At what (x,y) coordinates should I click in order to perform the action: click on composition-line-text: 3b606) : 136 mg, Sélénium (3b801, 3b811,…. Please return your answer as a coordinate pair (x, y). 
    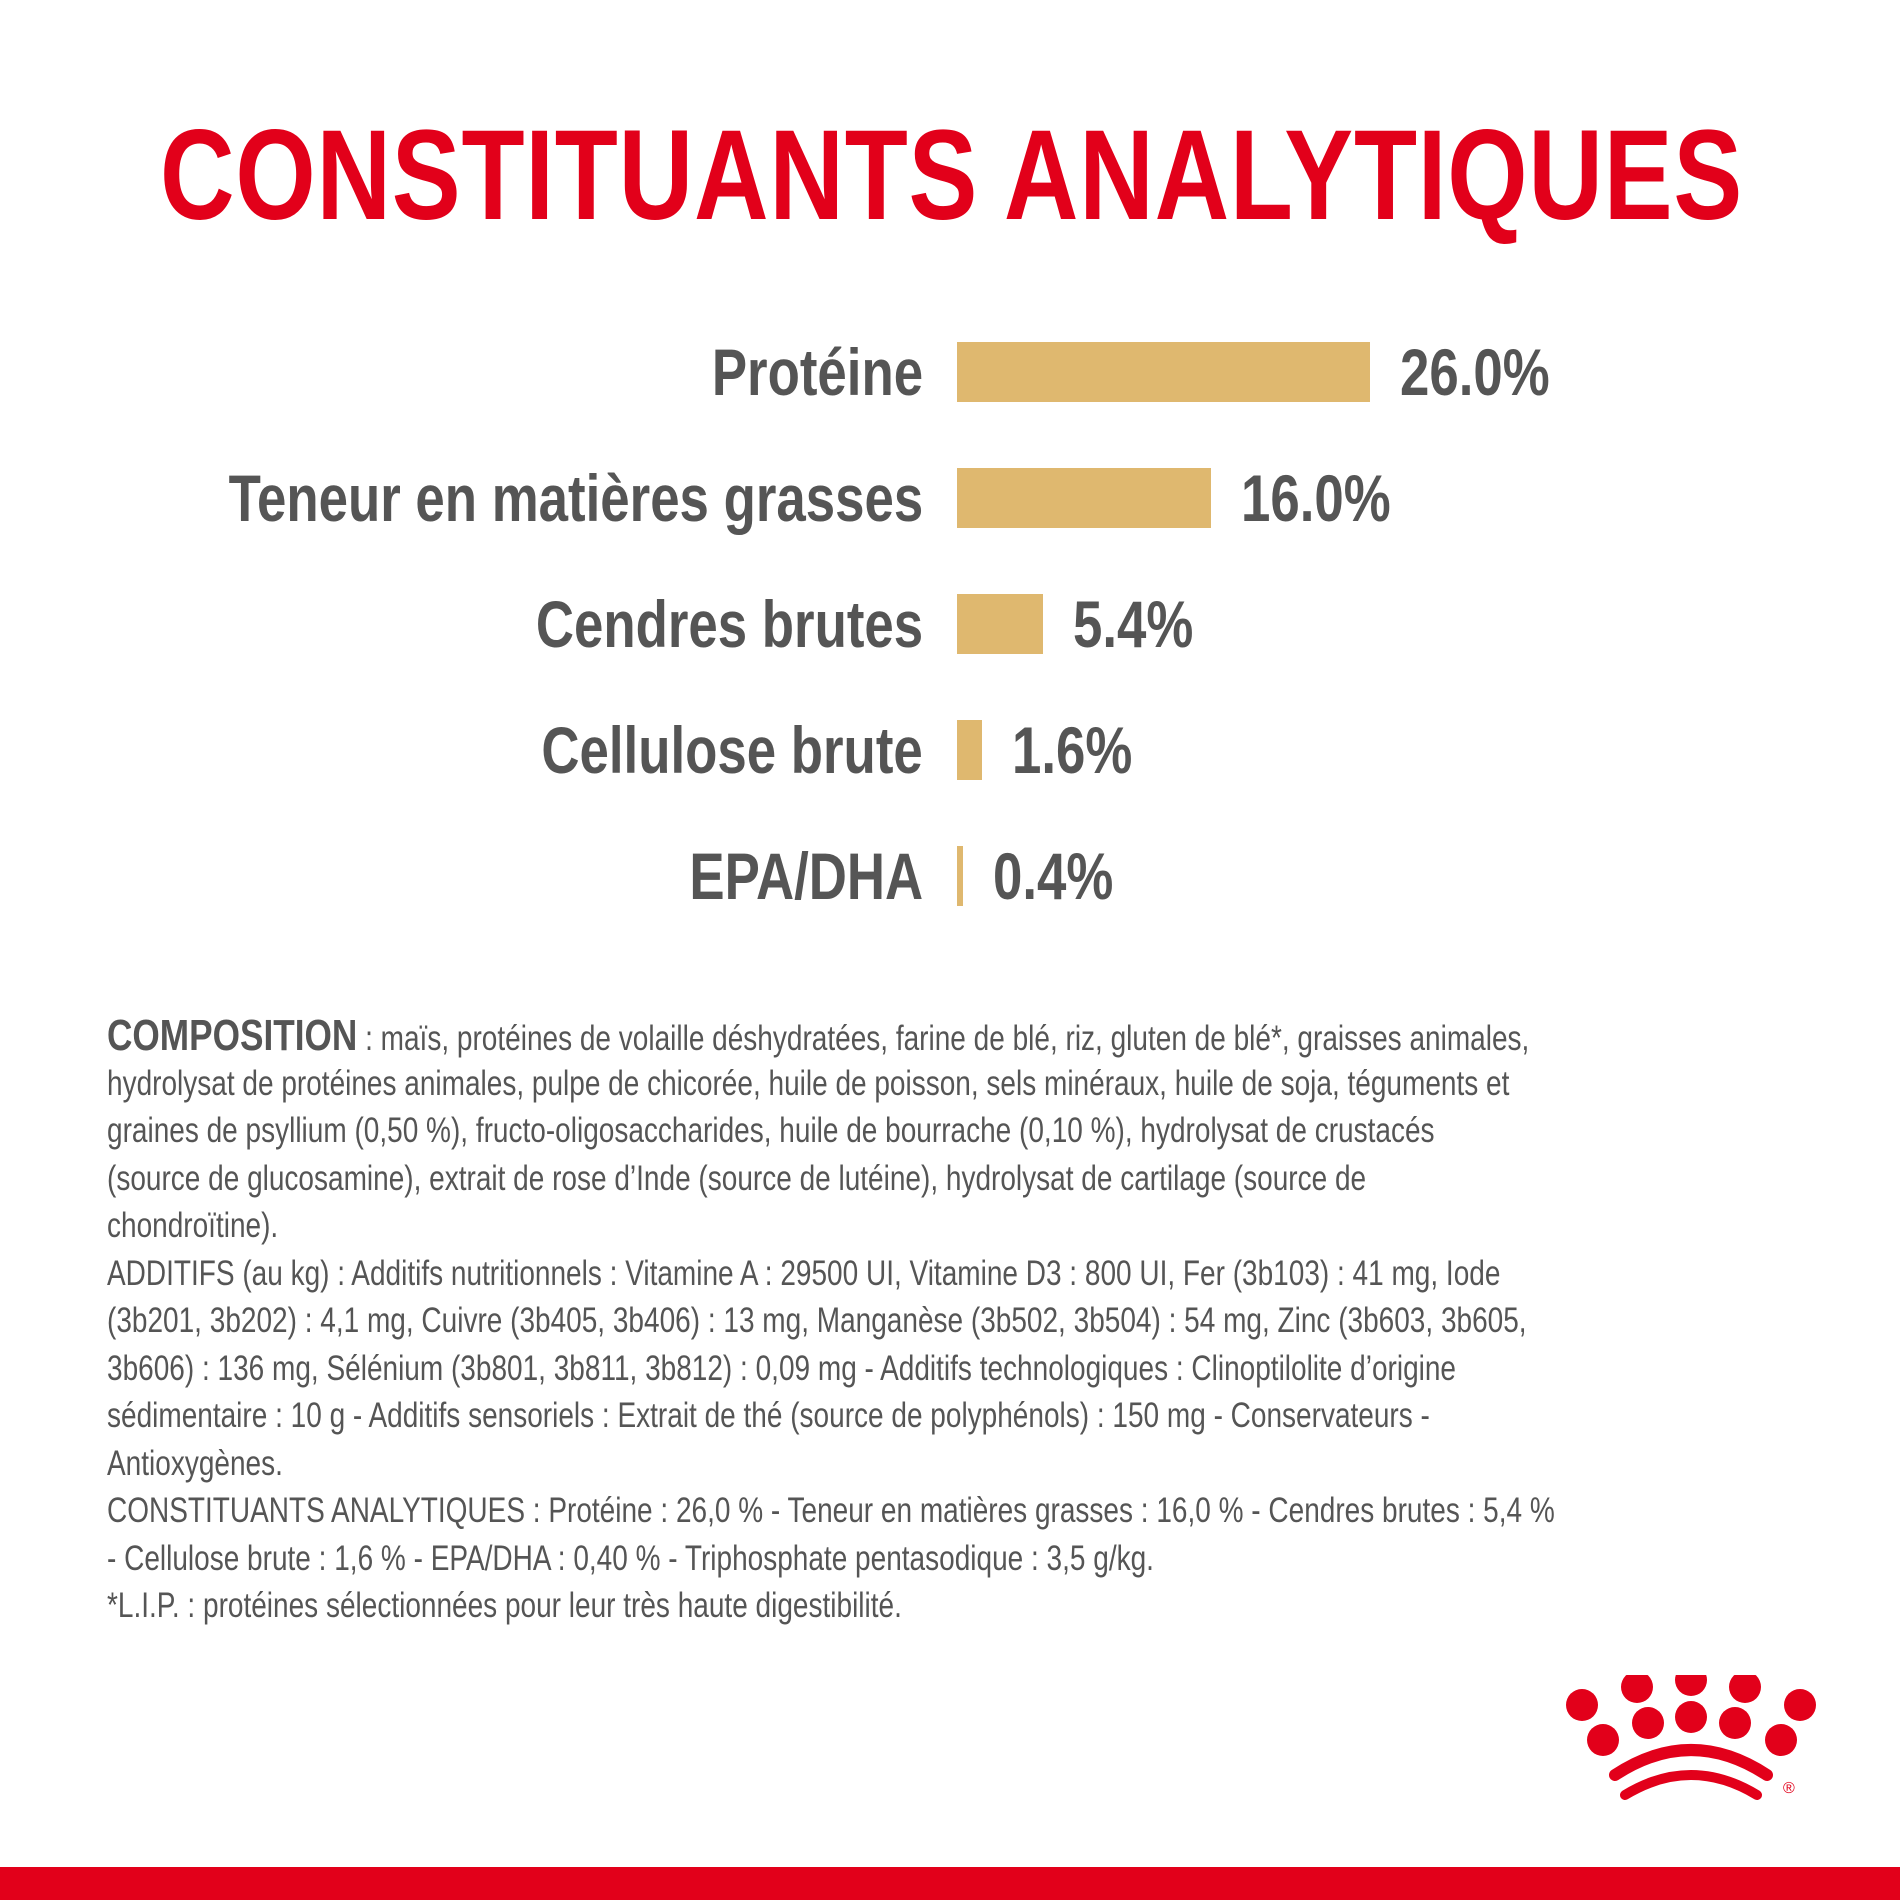
    Looking at the image, I should click on (782, 1368).